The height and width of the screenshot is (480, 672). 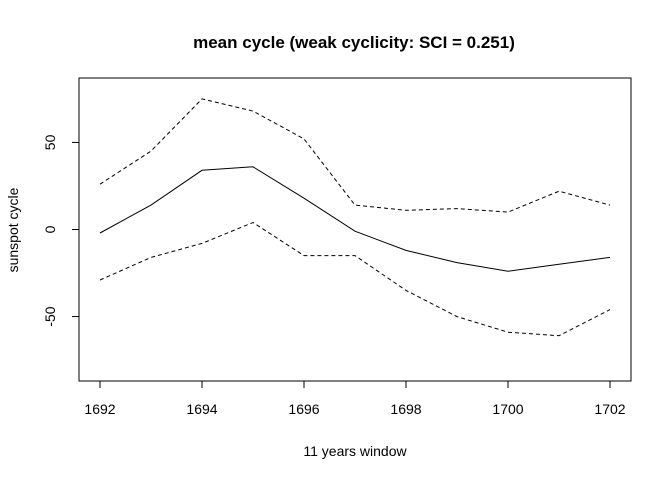 I want to click on x-tick-label: 1702, so click(x=609, y=409).